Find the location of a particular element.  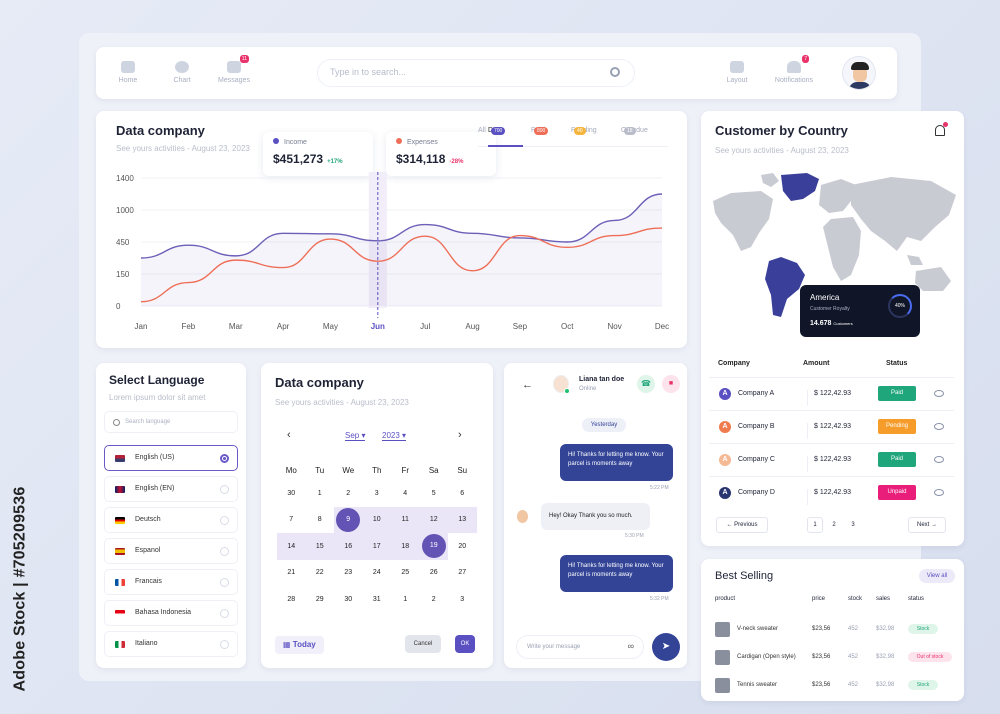

calendar-day-selected: 9 is located at coordinates (348, 519).